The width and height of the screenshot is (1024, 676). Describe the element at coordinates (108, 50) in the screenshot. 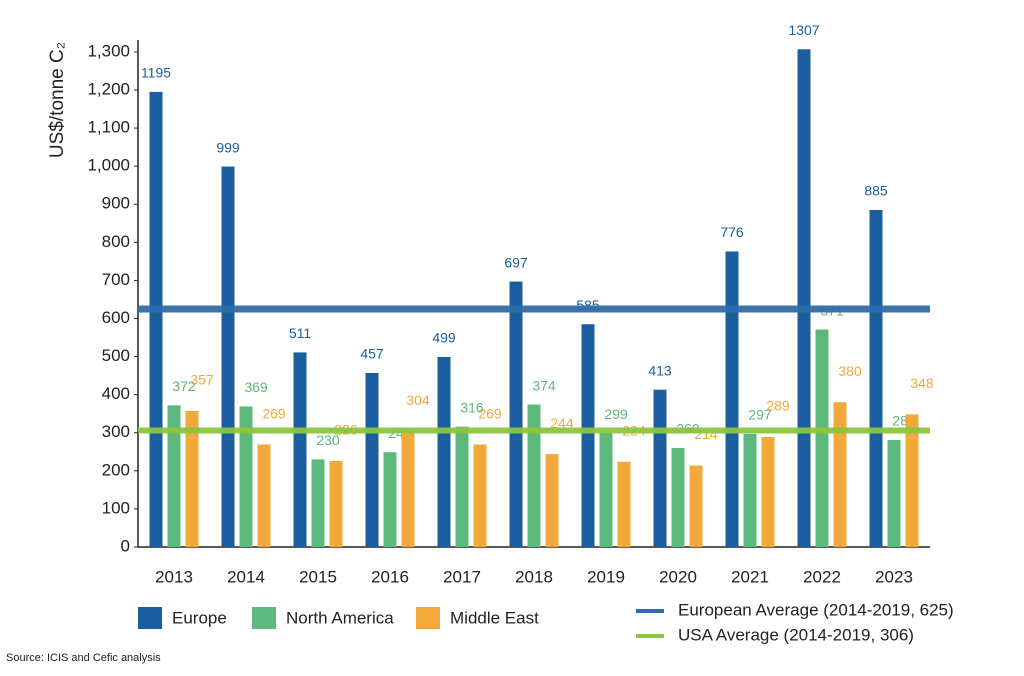

I see `y-tick-label: 1,300` at that location.